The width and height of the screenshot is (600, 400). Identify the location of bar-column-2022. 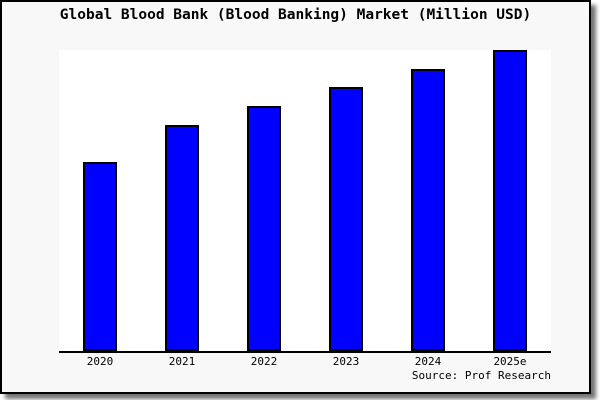
(264, 200).